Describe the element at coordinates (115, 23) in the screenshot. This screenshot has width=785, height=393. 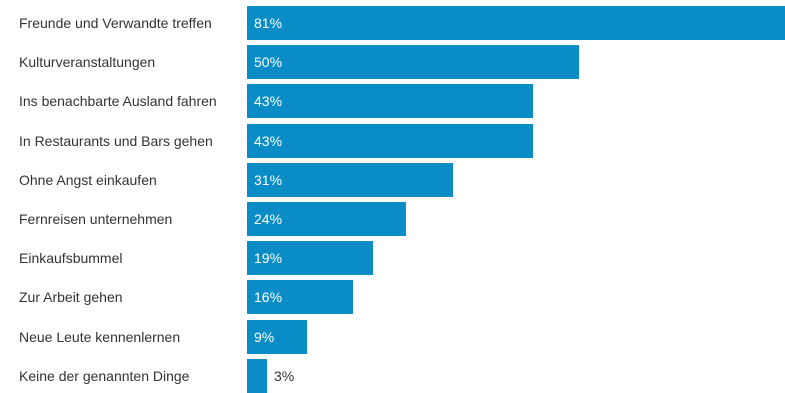
I see `category-label: Freunde und Verwandte treffen` at that location.